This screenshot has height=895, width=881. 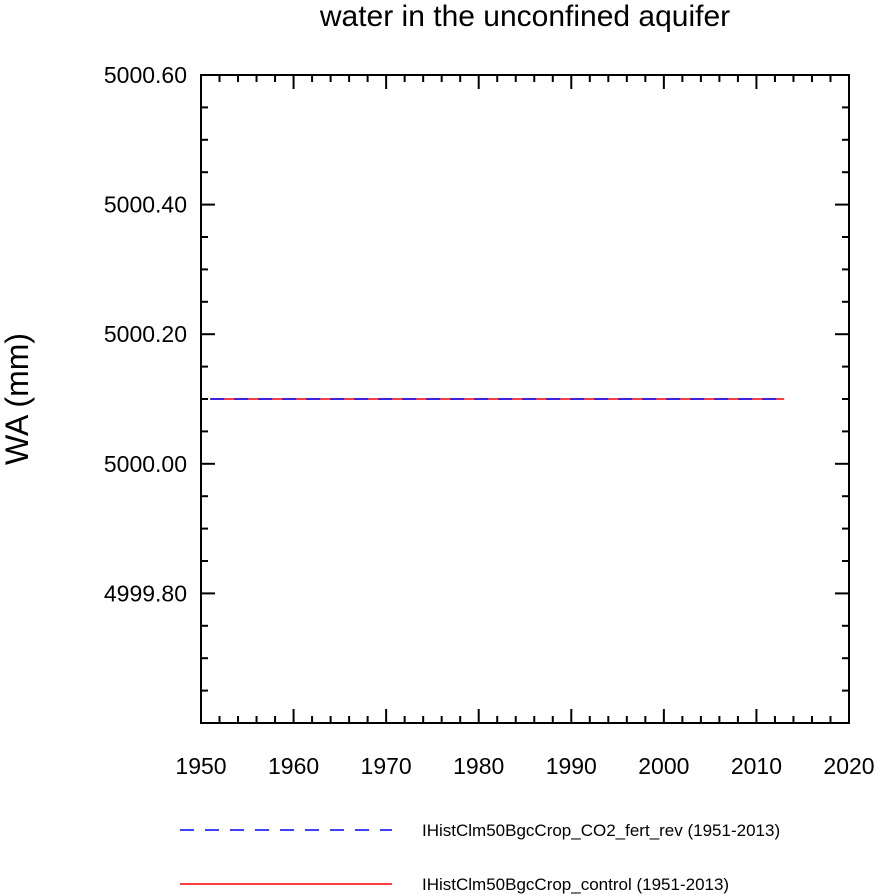 I want to click on y-tick-labels: 4999.80 5000.00 5000.20 5000.40 5000.60, so click(x=145, y=334).